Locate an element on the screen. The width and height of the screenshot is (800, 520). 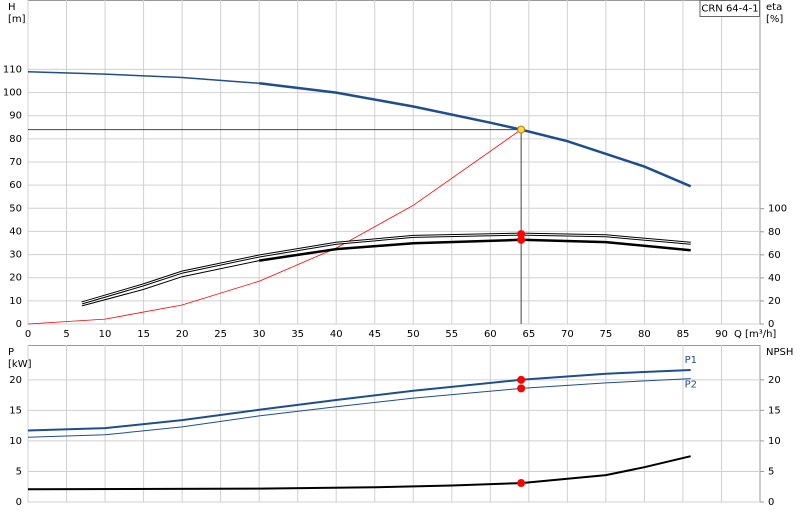
y-axis-unit: [m] is located at coordinates (17, 19).